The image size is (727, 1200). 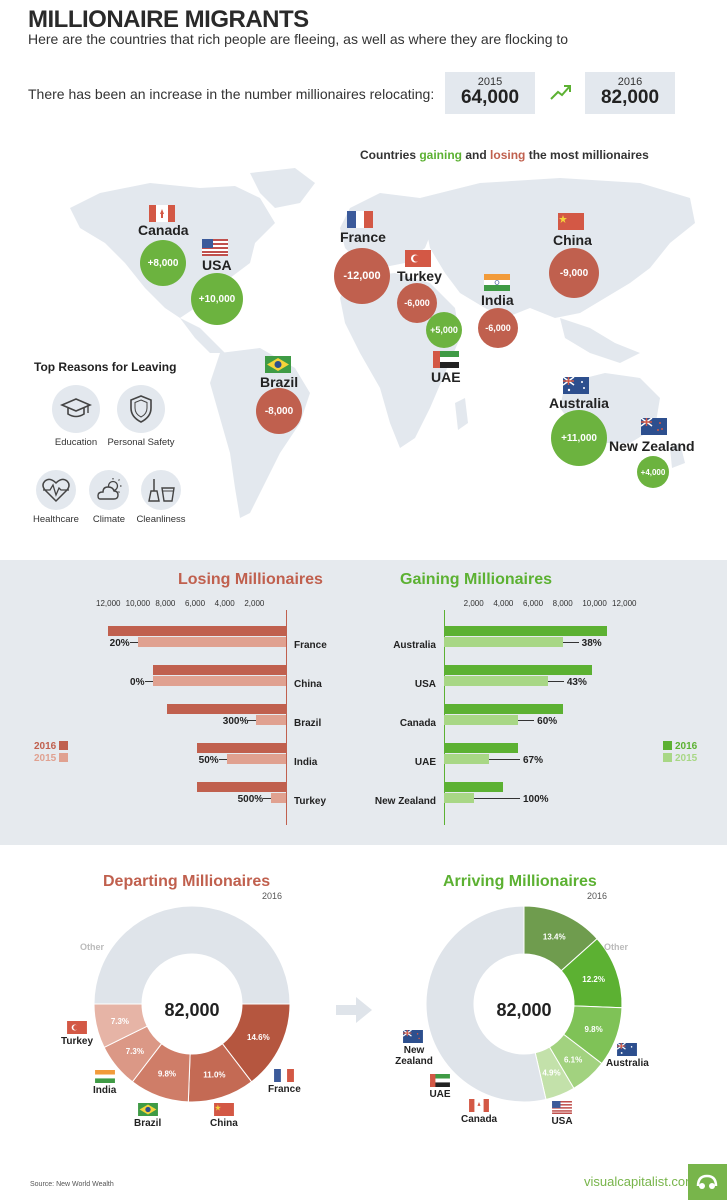 I want to click on gaining-legend-2015: 2015, so click(x=680, y=758).